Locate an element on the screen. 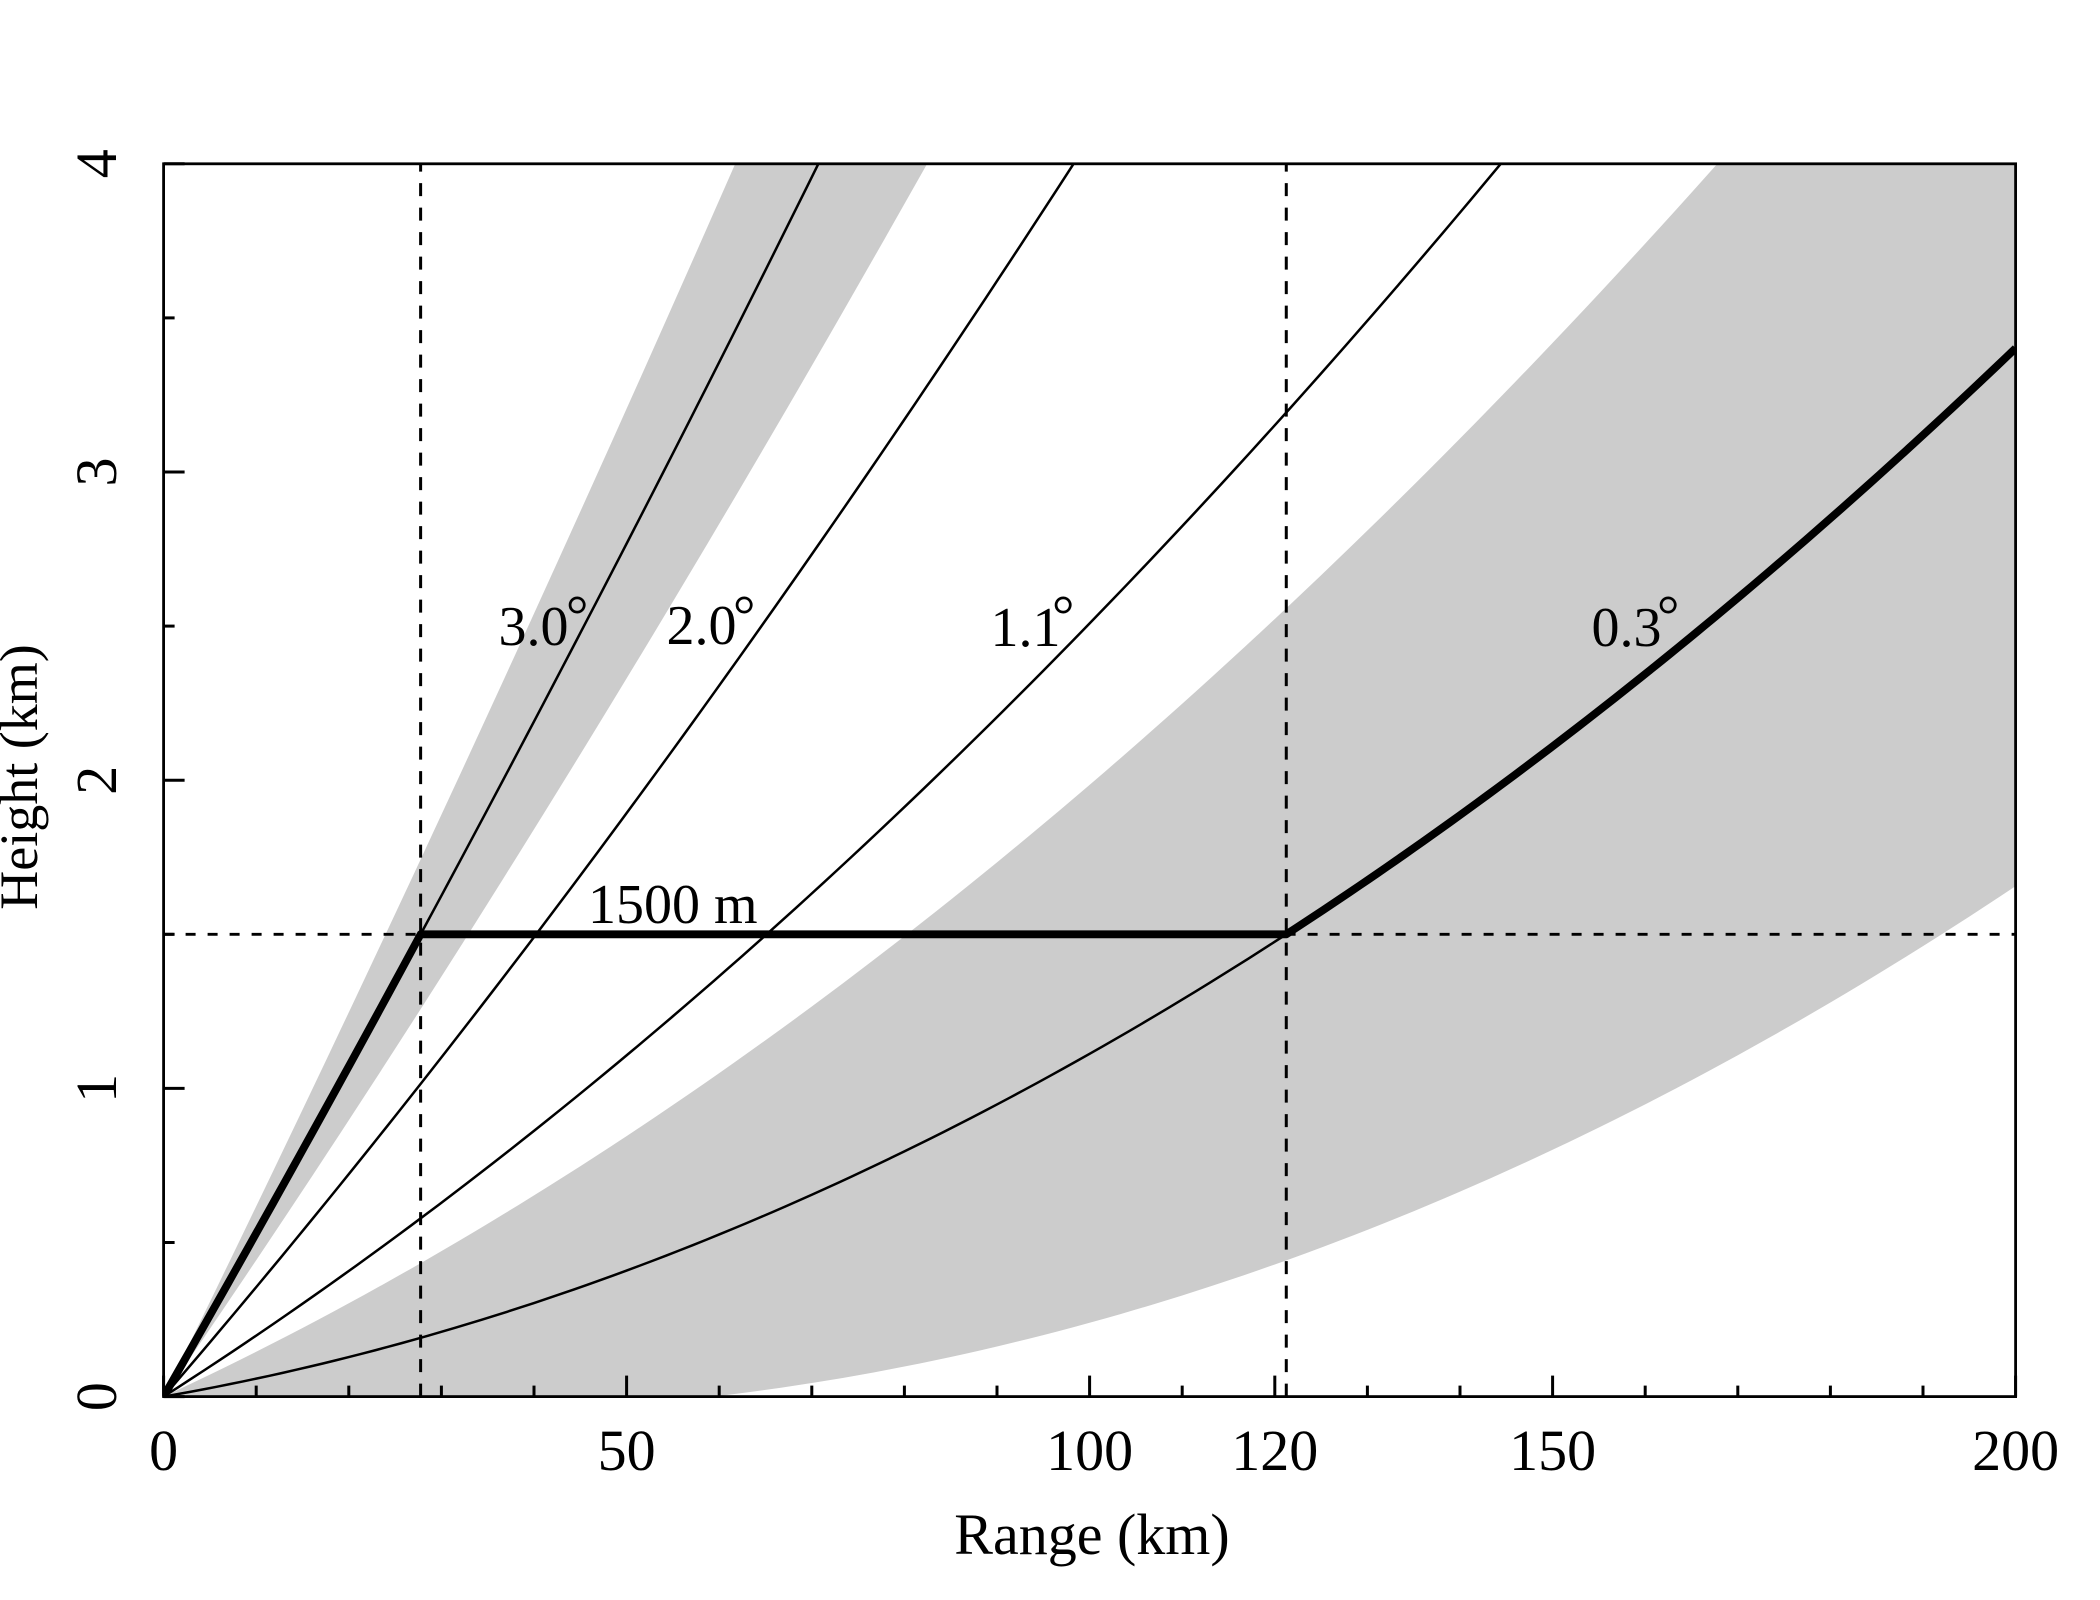  svg-text: 1500 m is located at coordinates (673, 905).